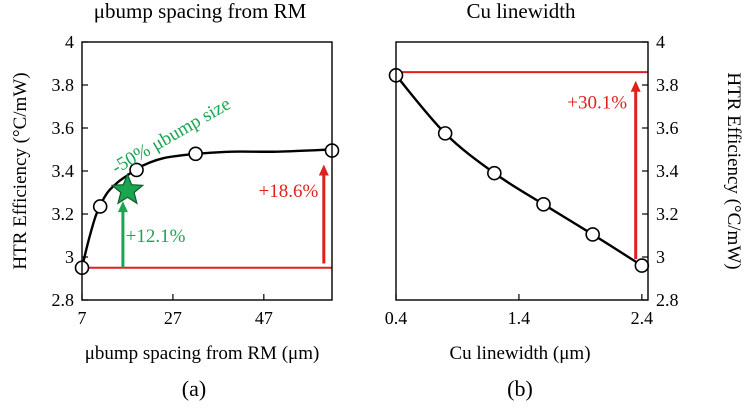 This screenshot has height=415, width=752. Describe the element at coordinates (521, 11) in the screenshot. I see `panel-b-title: Cu linewidth` at that location.